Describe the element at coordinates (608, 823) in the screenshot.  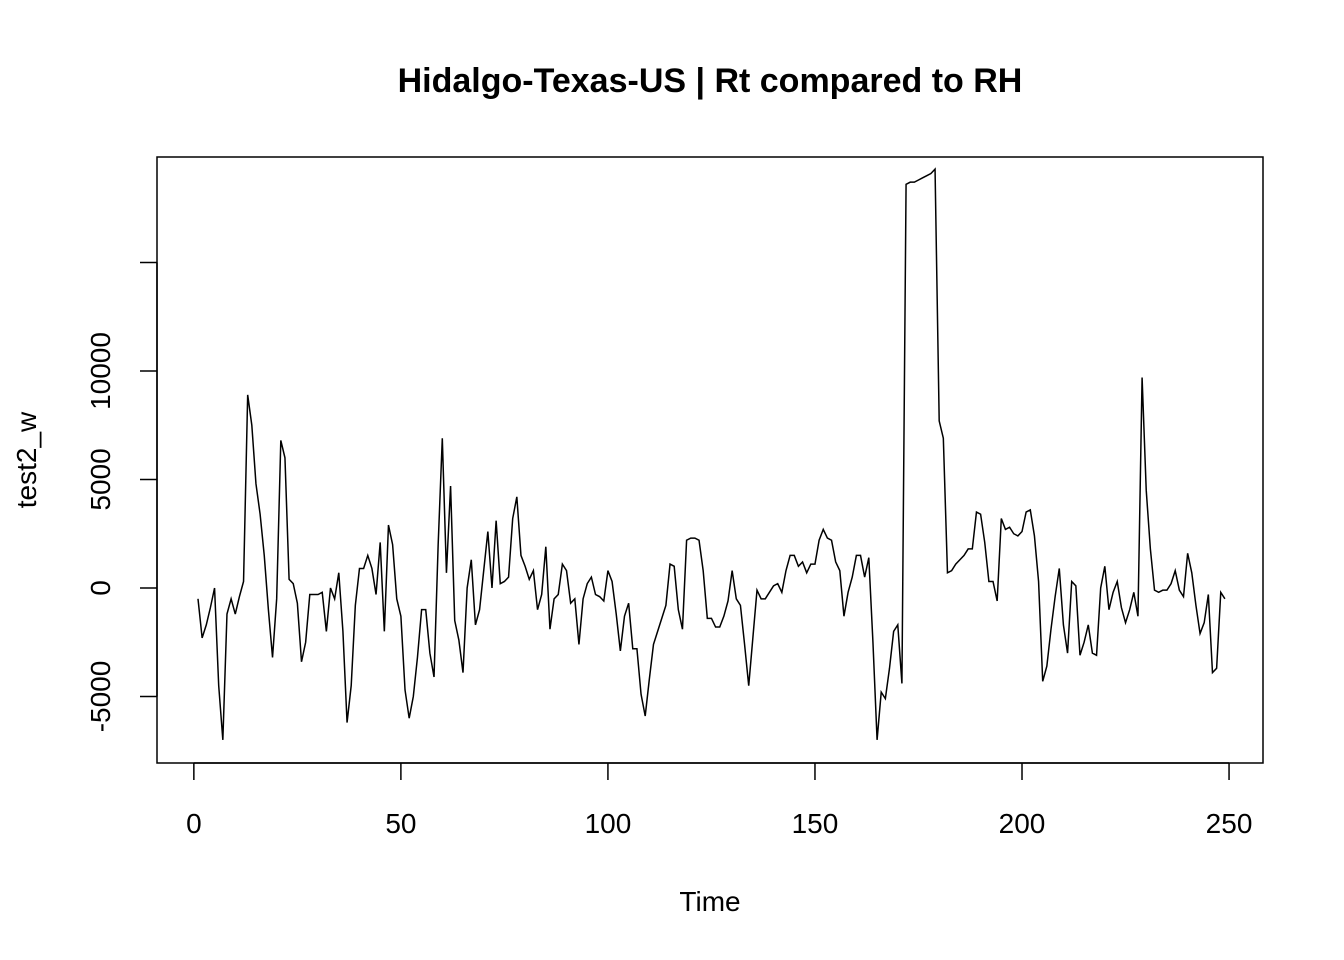
I see `x-tick-label: 100` at that location.